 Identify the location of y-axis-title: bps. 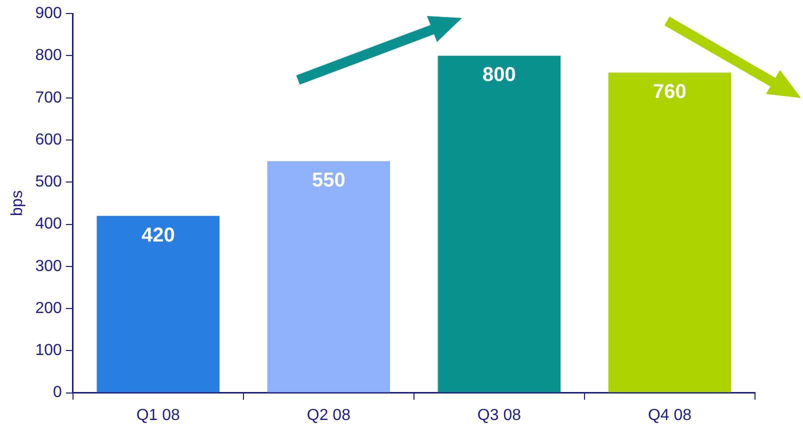
(17, 203).